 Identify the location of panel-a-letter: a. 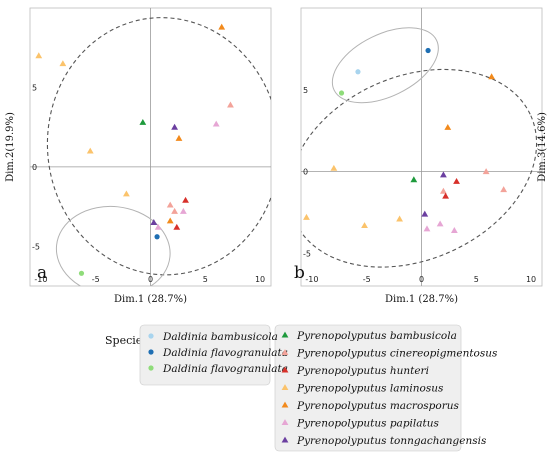
(42, 273).